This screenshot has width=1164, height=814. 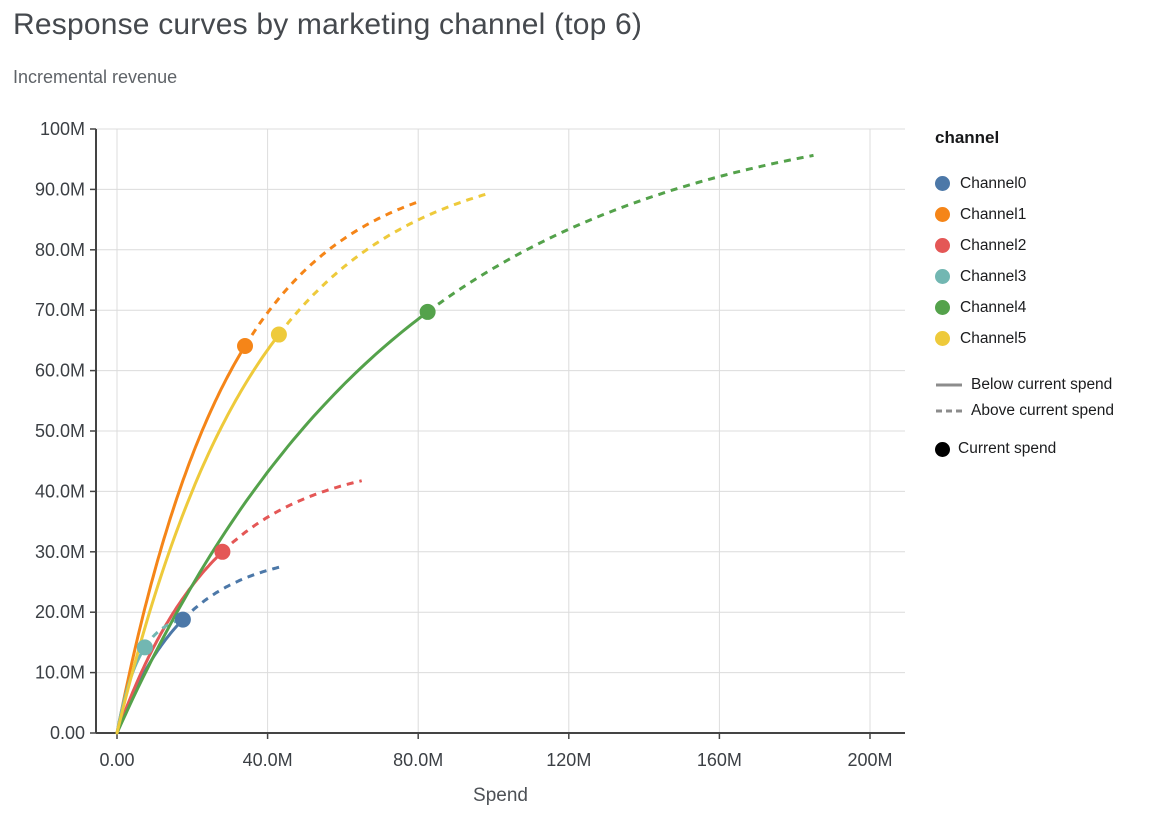 What do you see at coordinates (993, 307) in the screenshot?
I see `legend-channel-label: Channel4` at bounding box center [993, 307].